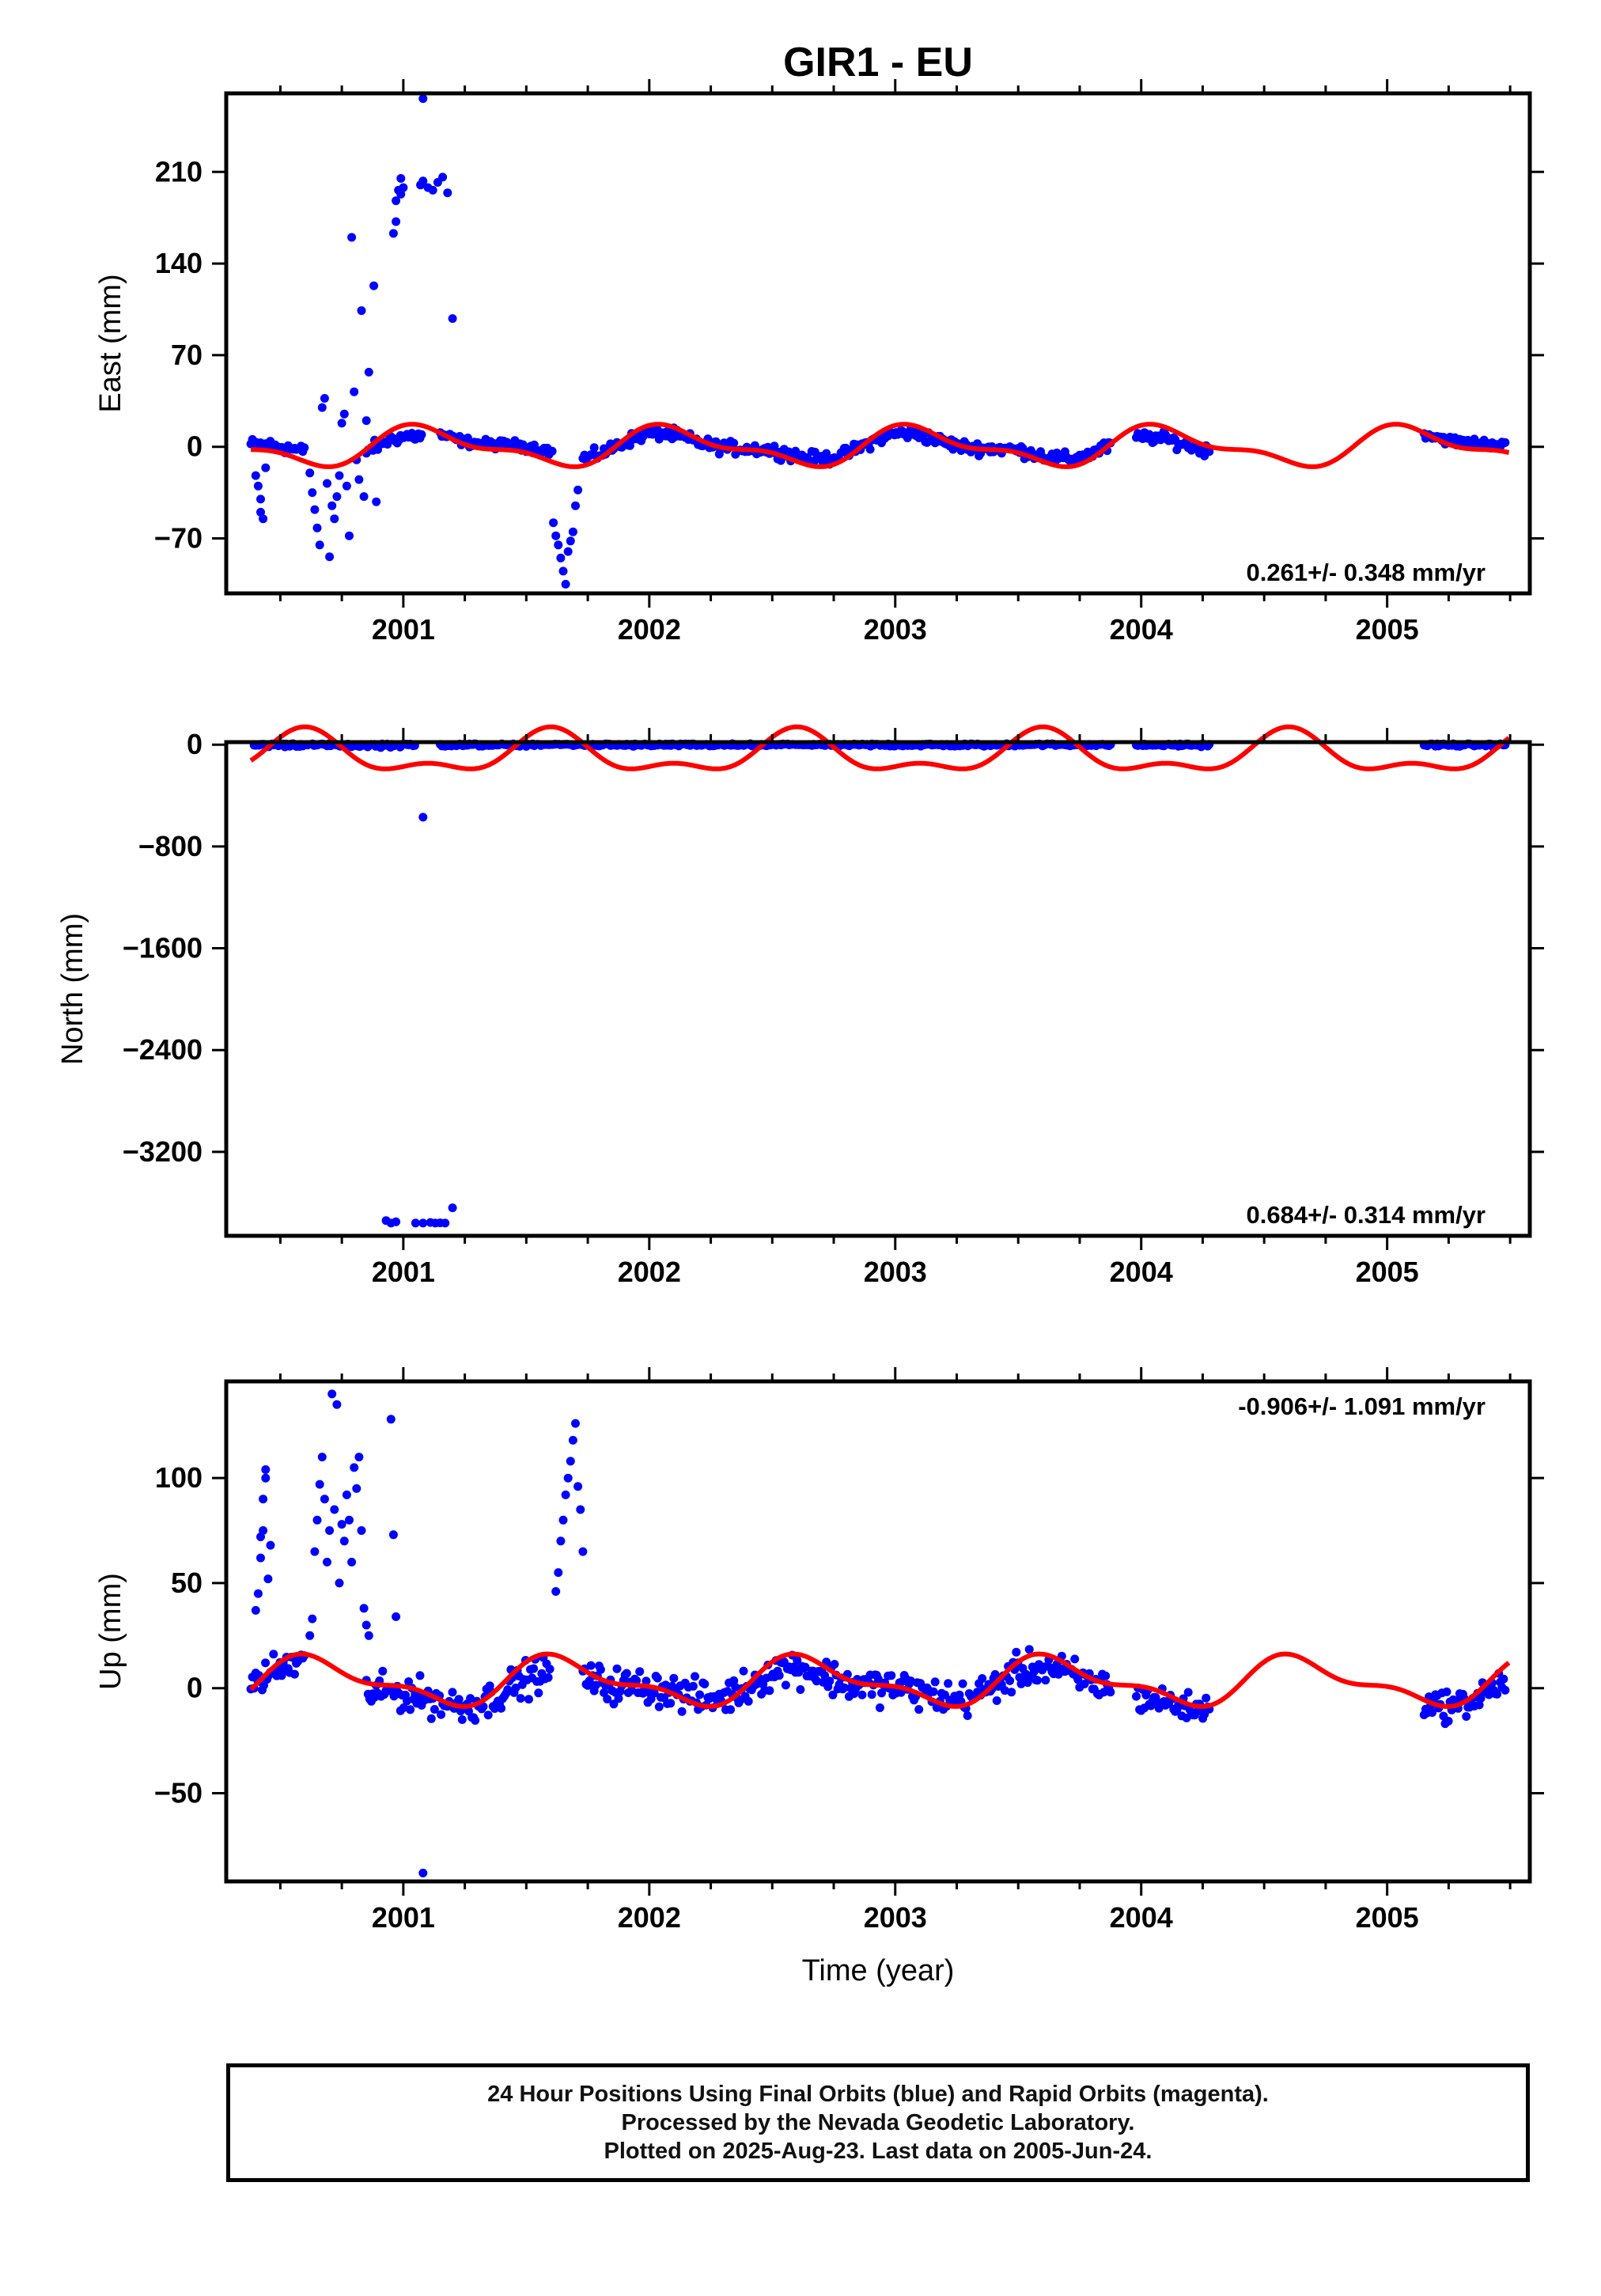 The image size is (1601, 2296). I want to click on y-axis-label-up: Up (mm), so click(111, 1631).